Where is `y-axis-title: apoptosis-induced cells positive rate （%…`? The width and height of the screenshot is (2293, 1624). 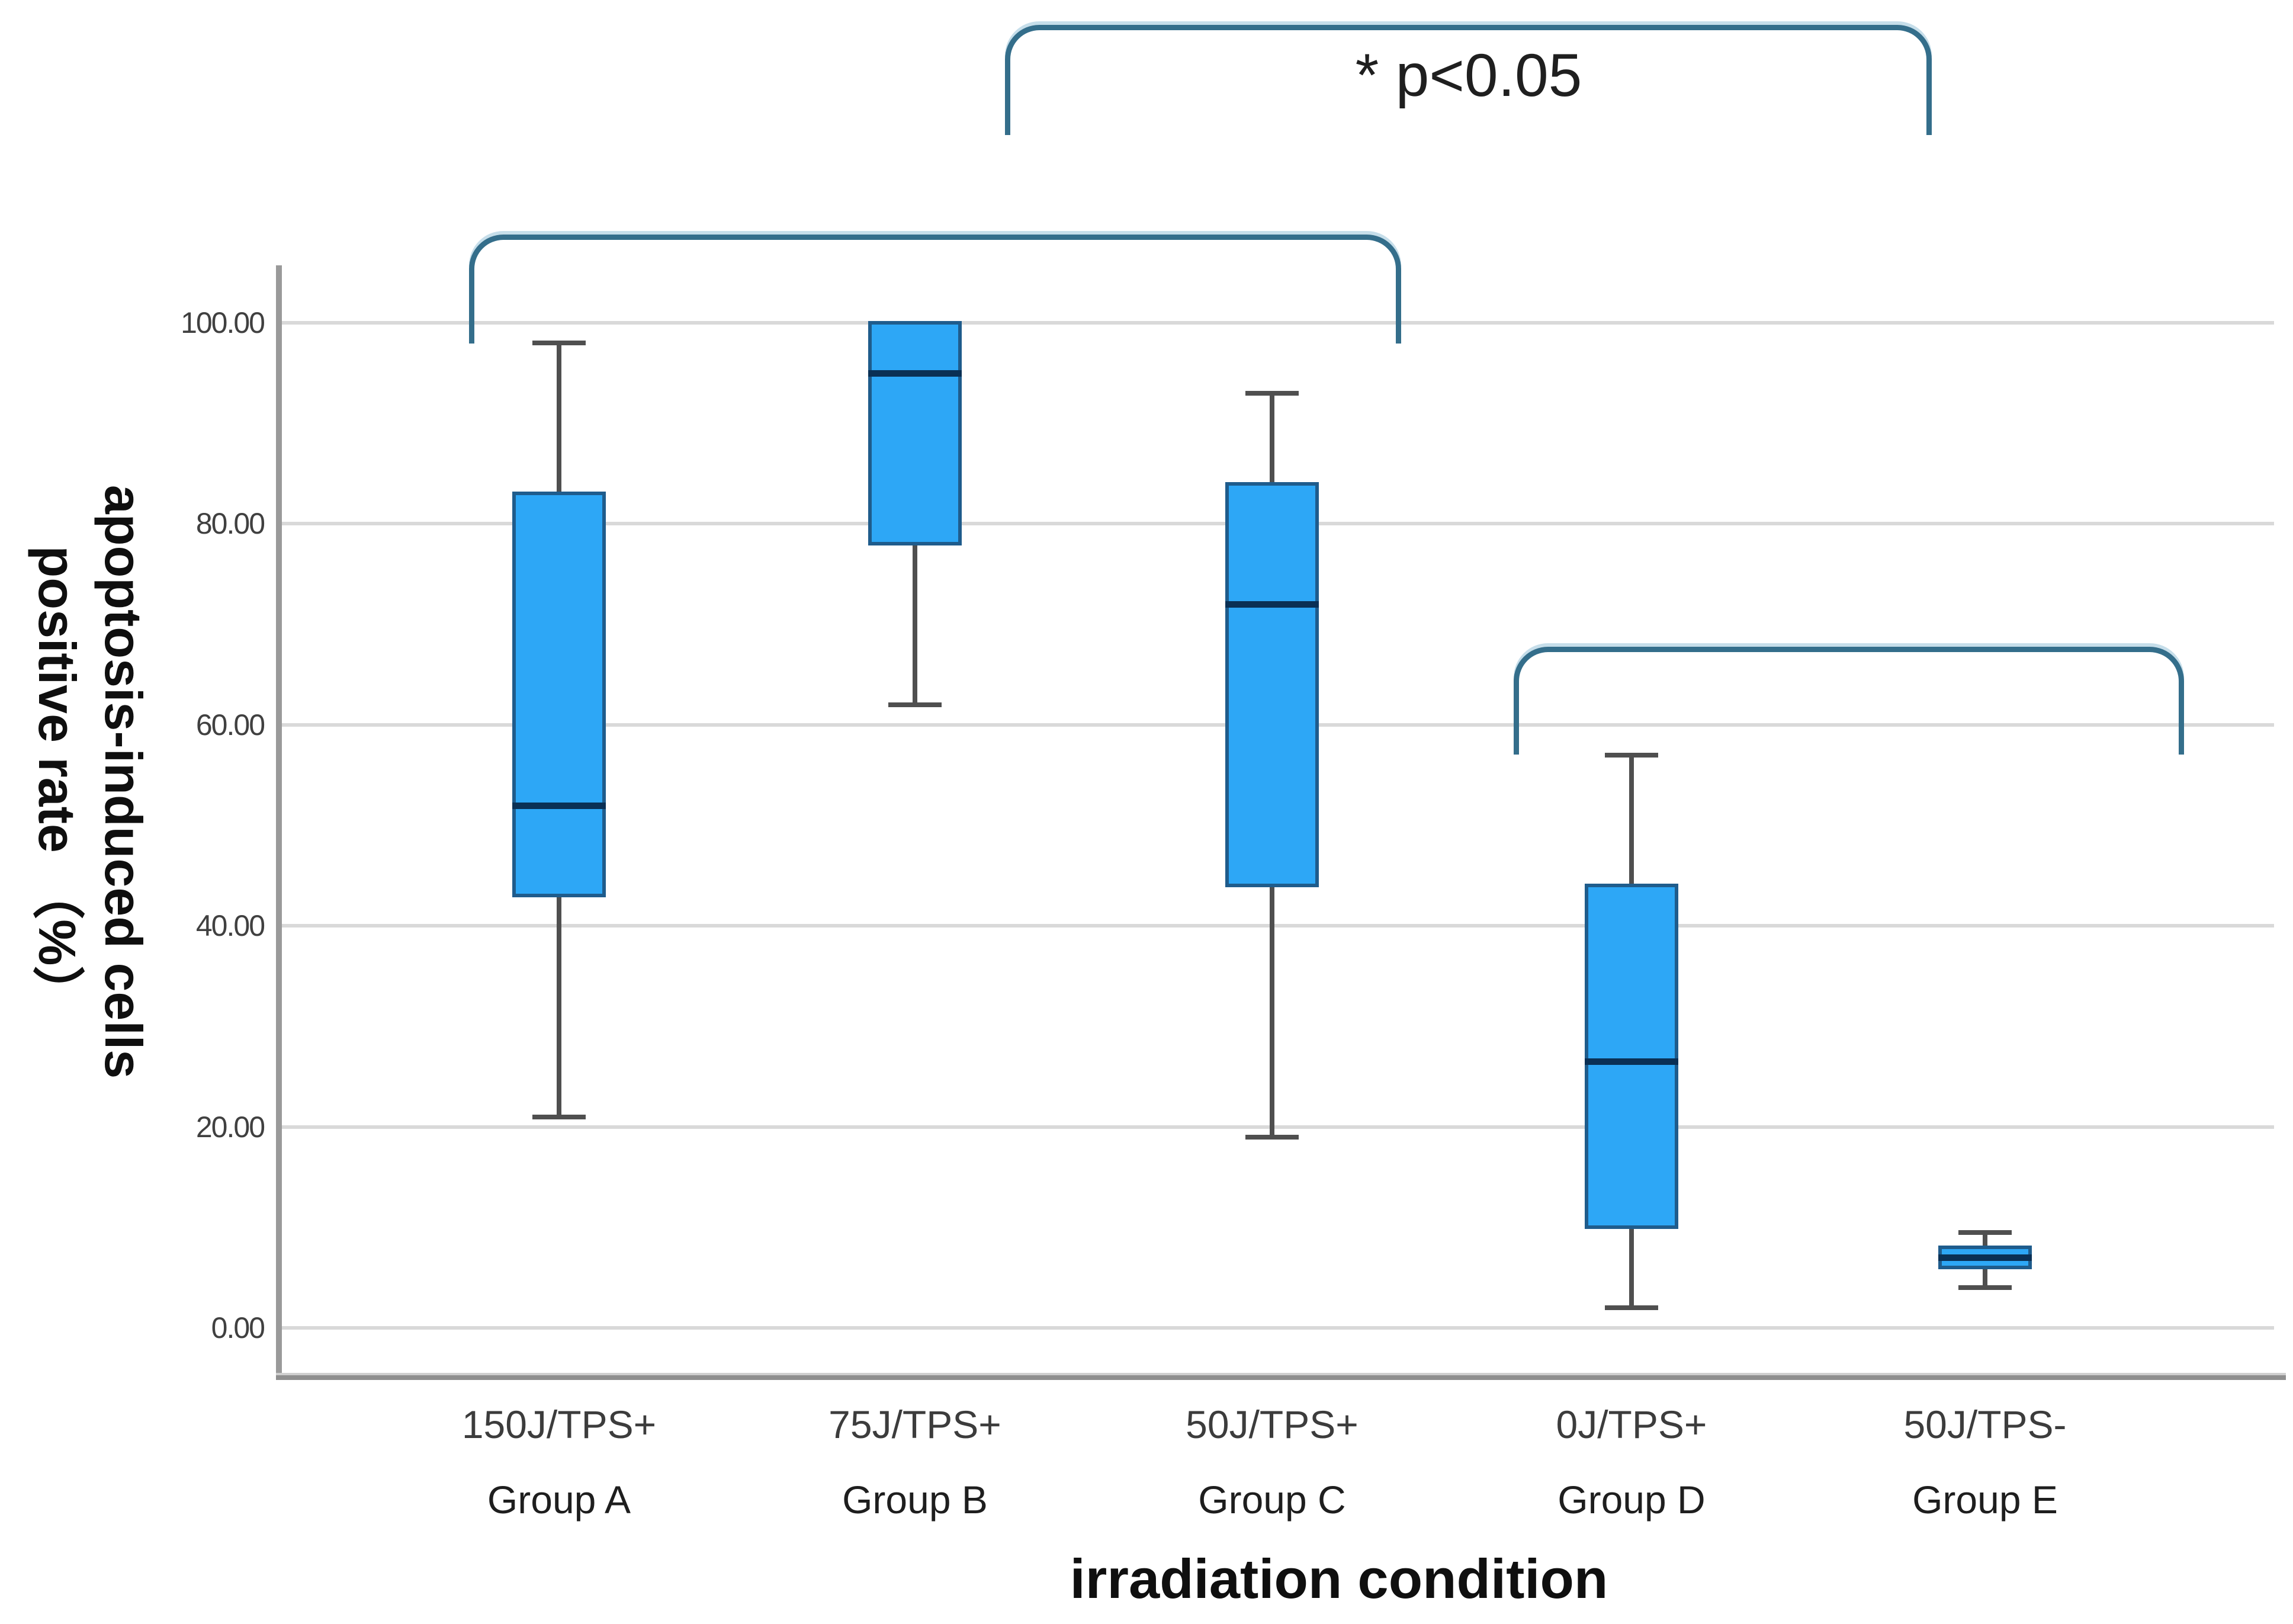
y-axis-title: apoptosis-induced cells positive rate （%… is located at coordinates (90, 782).